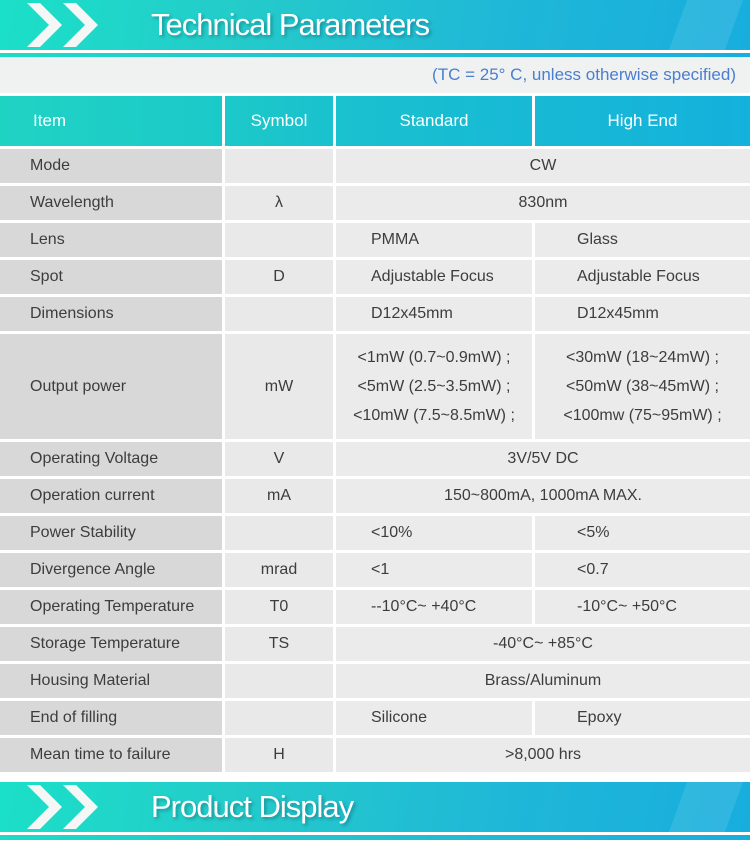  Describe the element at coordinates (543, 755) in the screenshot. I see `merged-value-cell: >8,000 hrs` at that location.